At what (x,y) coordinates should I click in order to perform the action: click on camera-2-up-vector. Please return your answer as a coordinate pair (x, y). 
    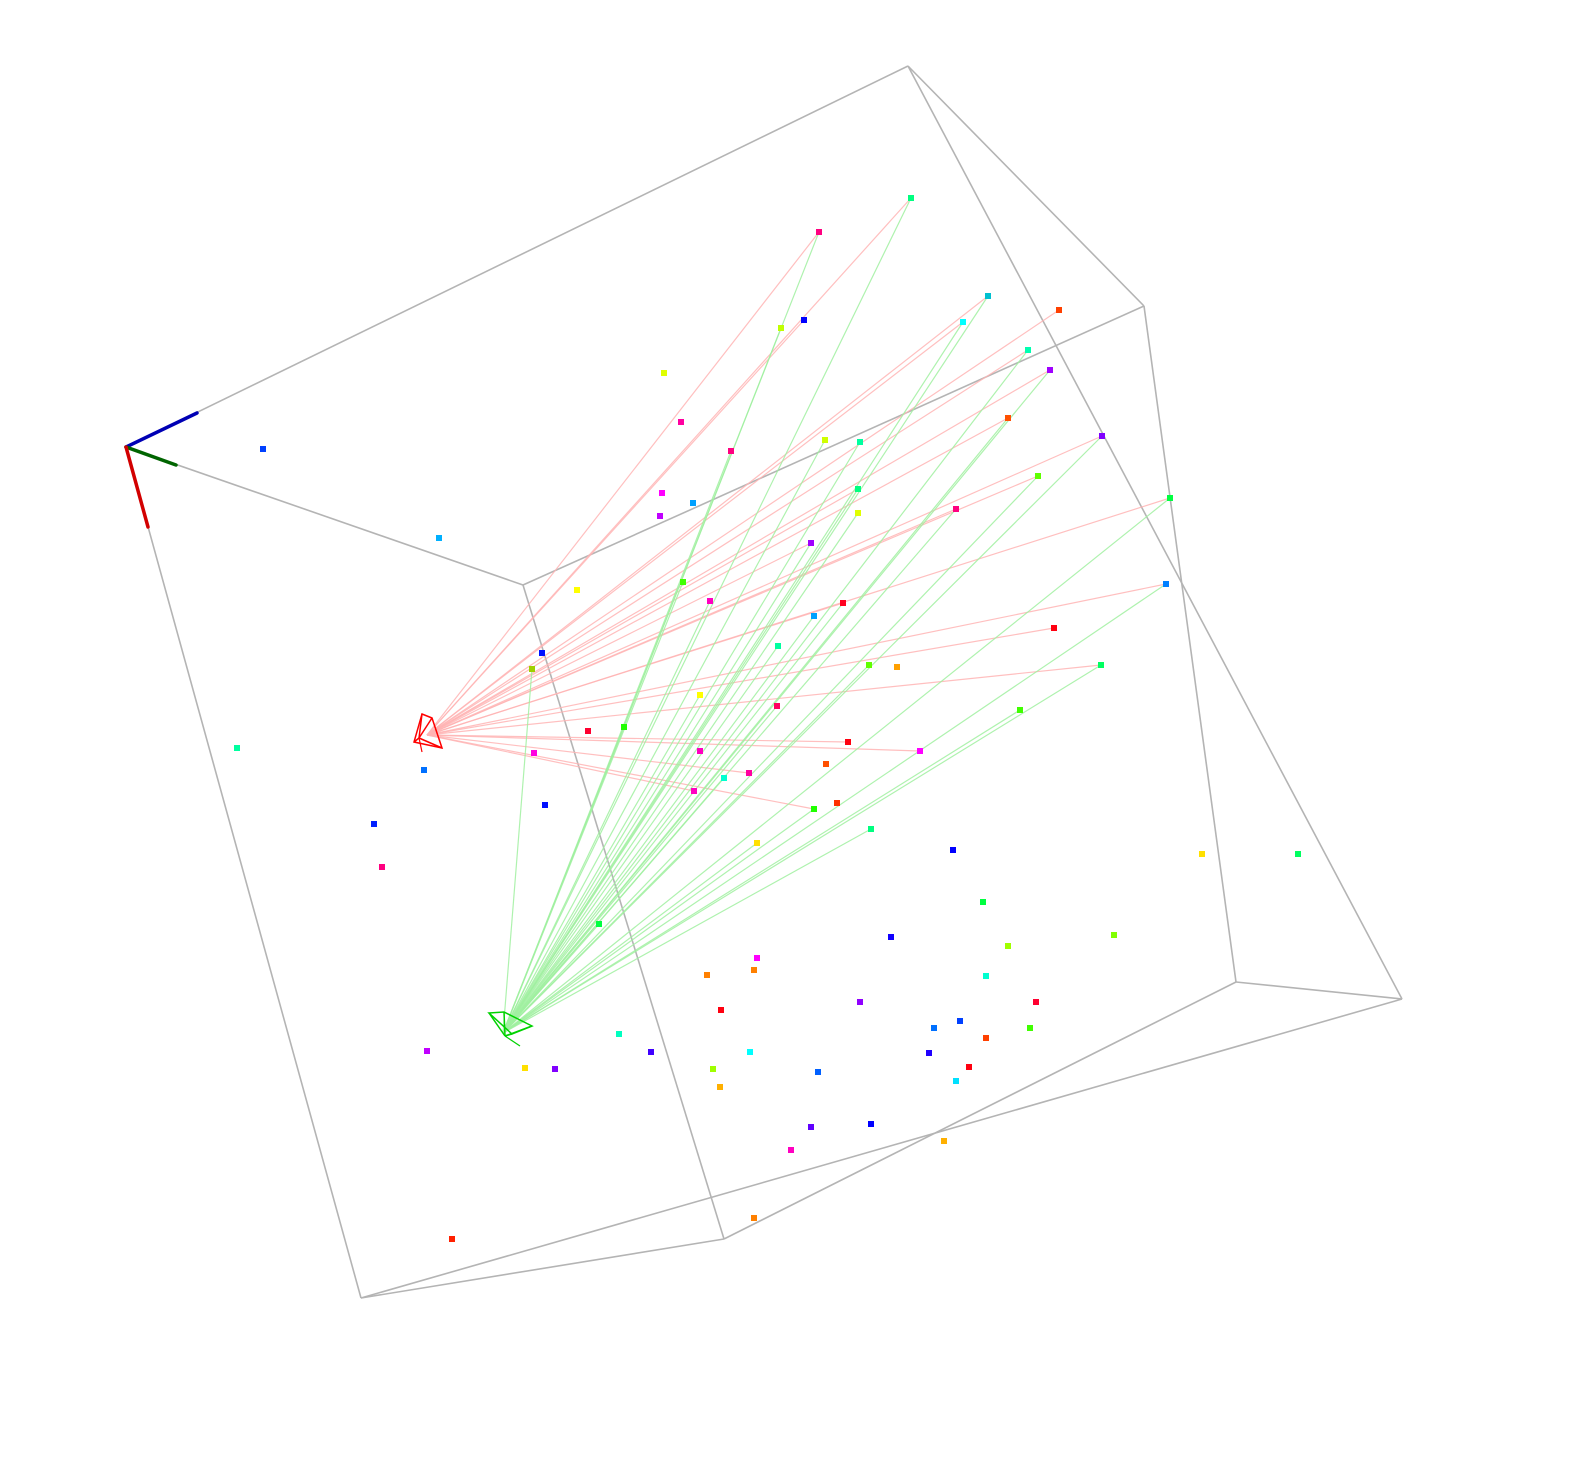
    Looking at the image, I should click on (512, 1041).